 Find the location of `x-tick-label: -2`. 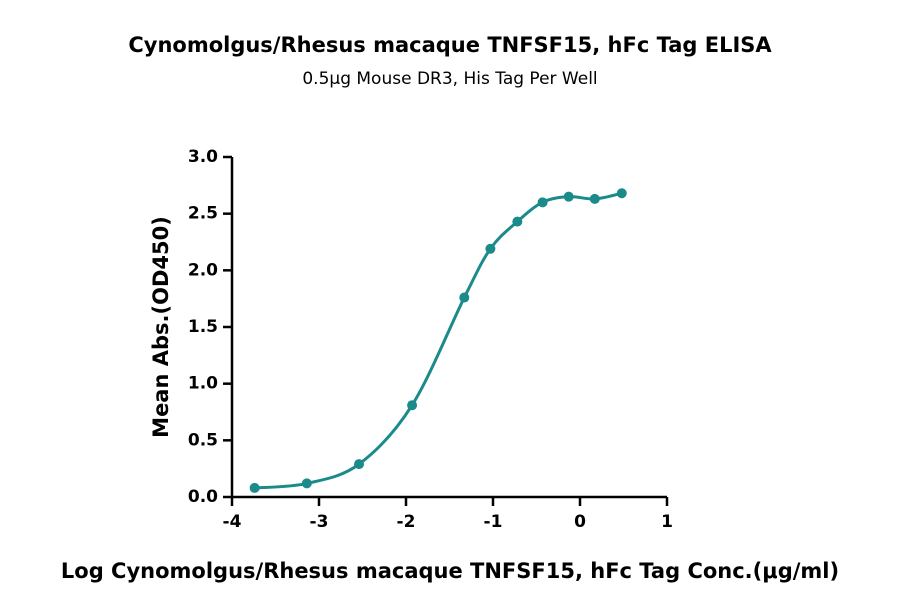

x-tick-label: -2 is located at coordinates (406, 522).